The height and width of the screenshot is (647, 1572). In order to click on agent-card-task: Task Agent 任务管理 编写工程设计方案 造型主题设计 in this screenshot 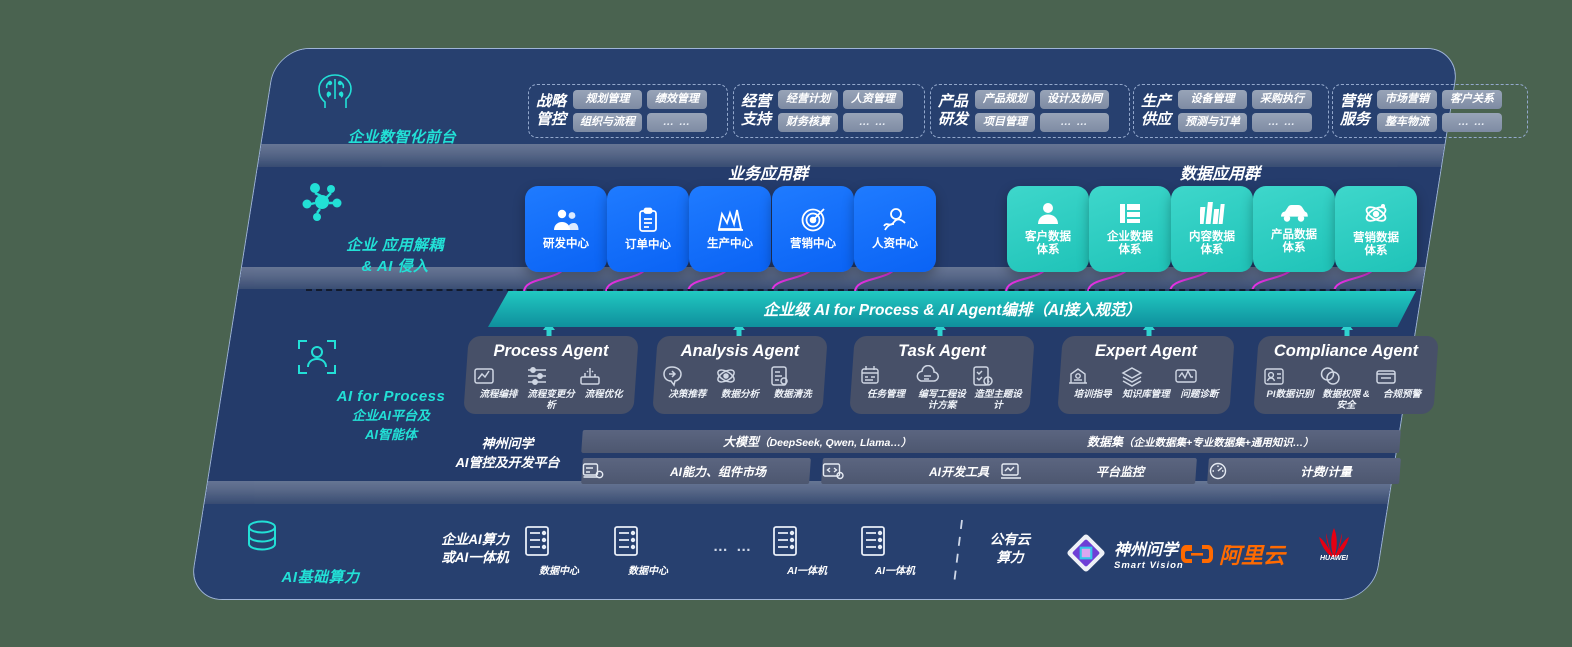, I will do `click(942, 375)`.